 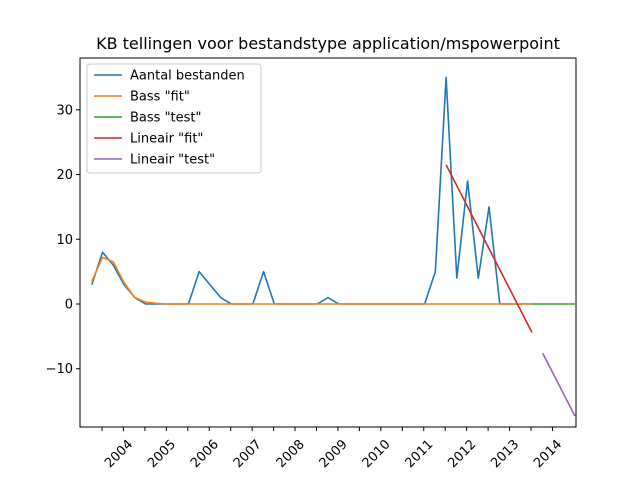 I want to click on y-axis: −10 0 10 20 30, so click(x=63, y=240).